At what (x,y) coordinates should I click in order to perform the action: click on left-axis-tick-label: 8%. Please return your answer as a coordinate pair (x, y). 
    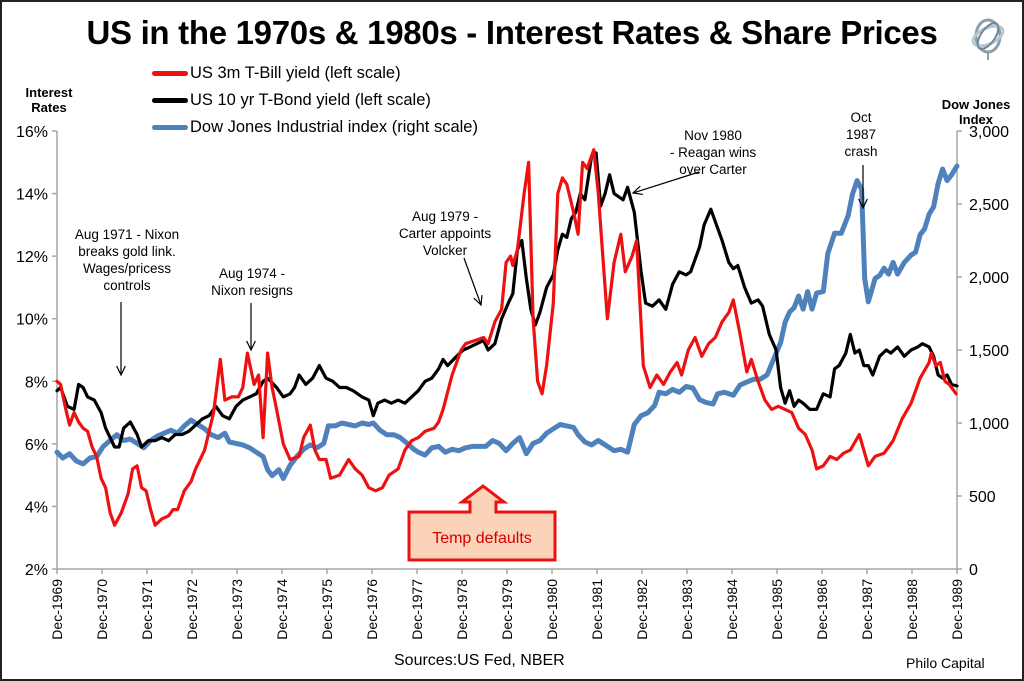
    Looking at the image, I should click on (36, 382).